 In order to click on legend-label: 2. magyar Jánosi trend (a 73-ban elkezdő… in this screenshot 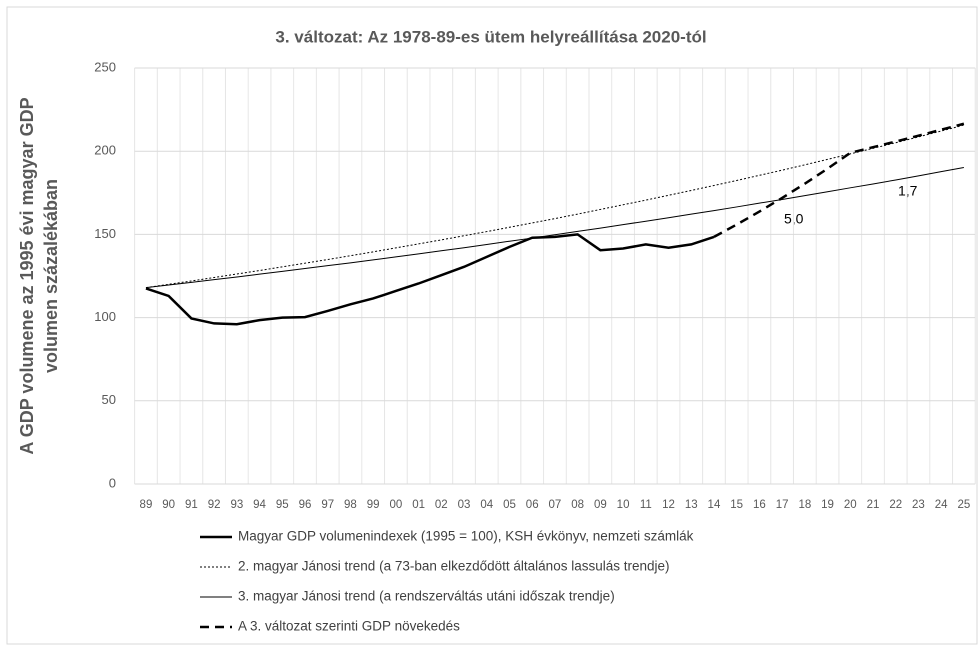, I will do `click(454, 566)`.